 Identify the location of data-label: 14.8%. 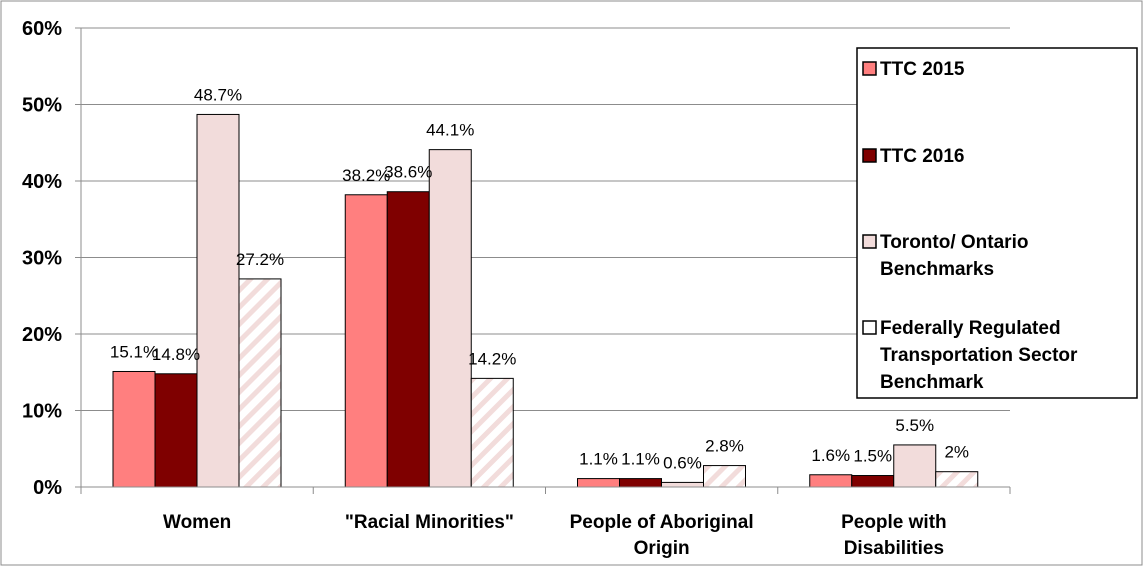
(176, 354).